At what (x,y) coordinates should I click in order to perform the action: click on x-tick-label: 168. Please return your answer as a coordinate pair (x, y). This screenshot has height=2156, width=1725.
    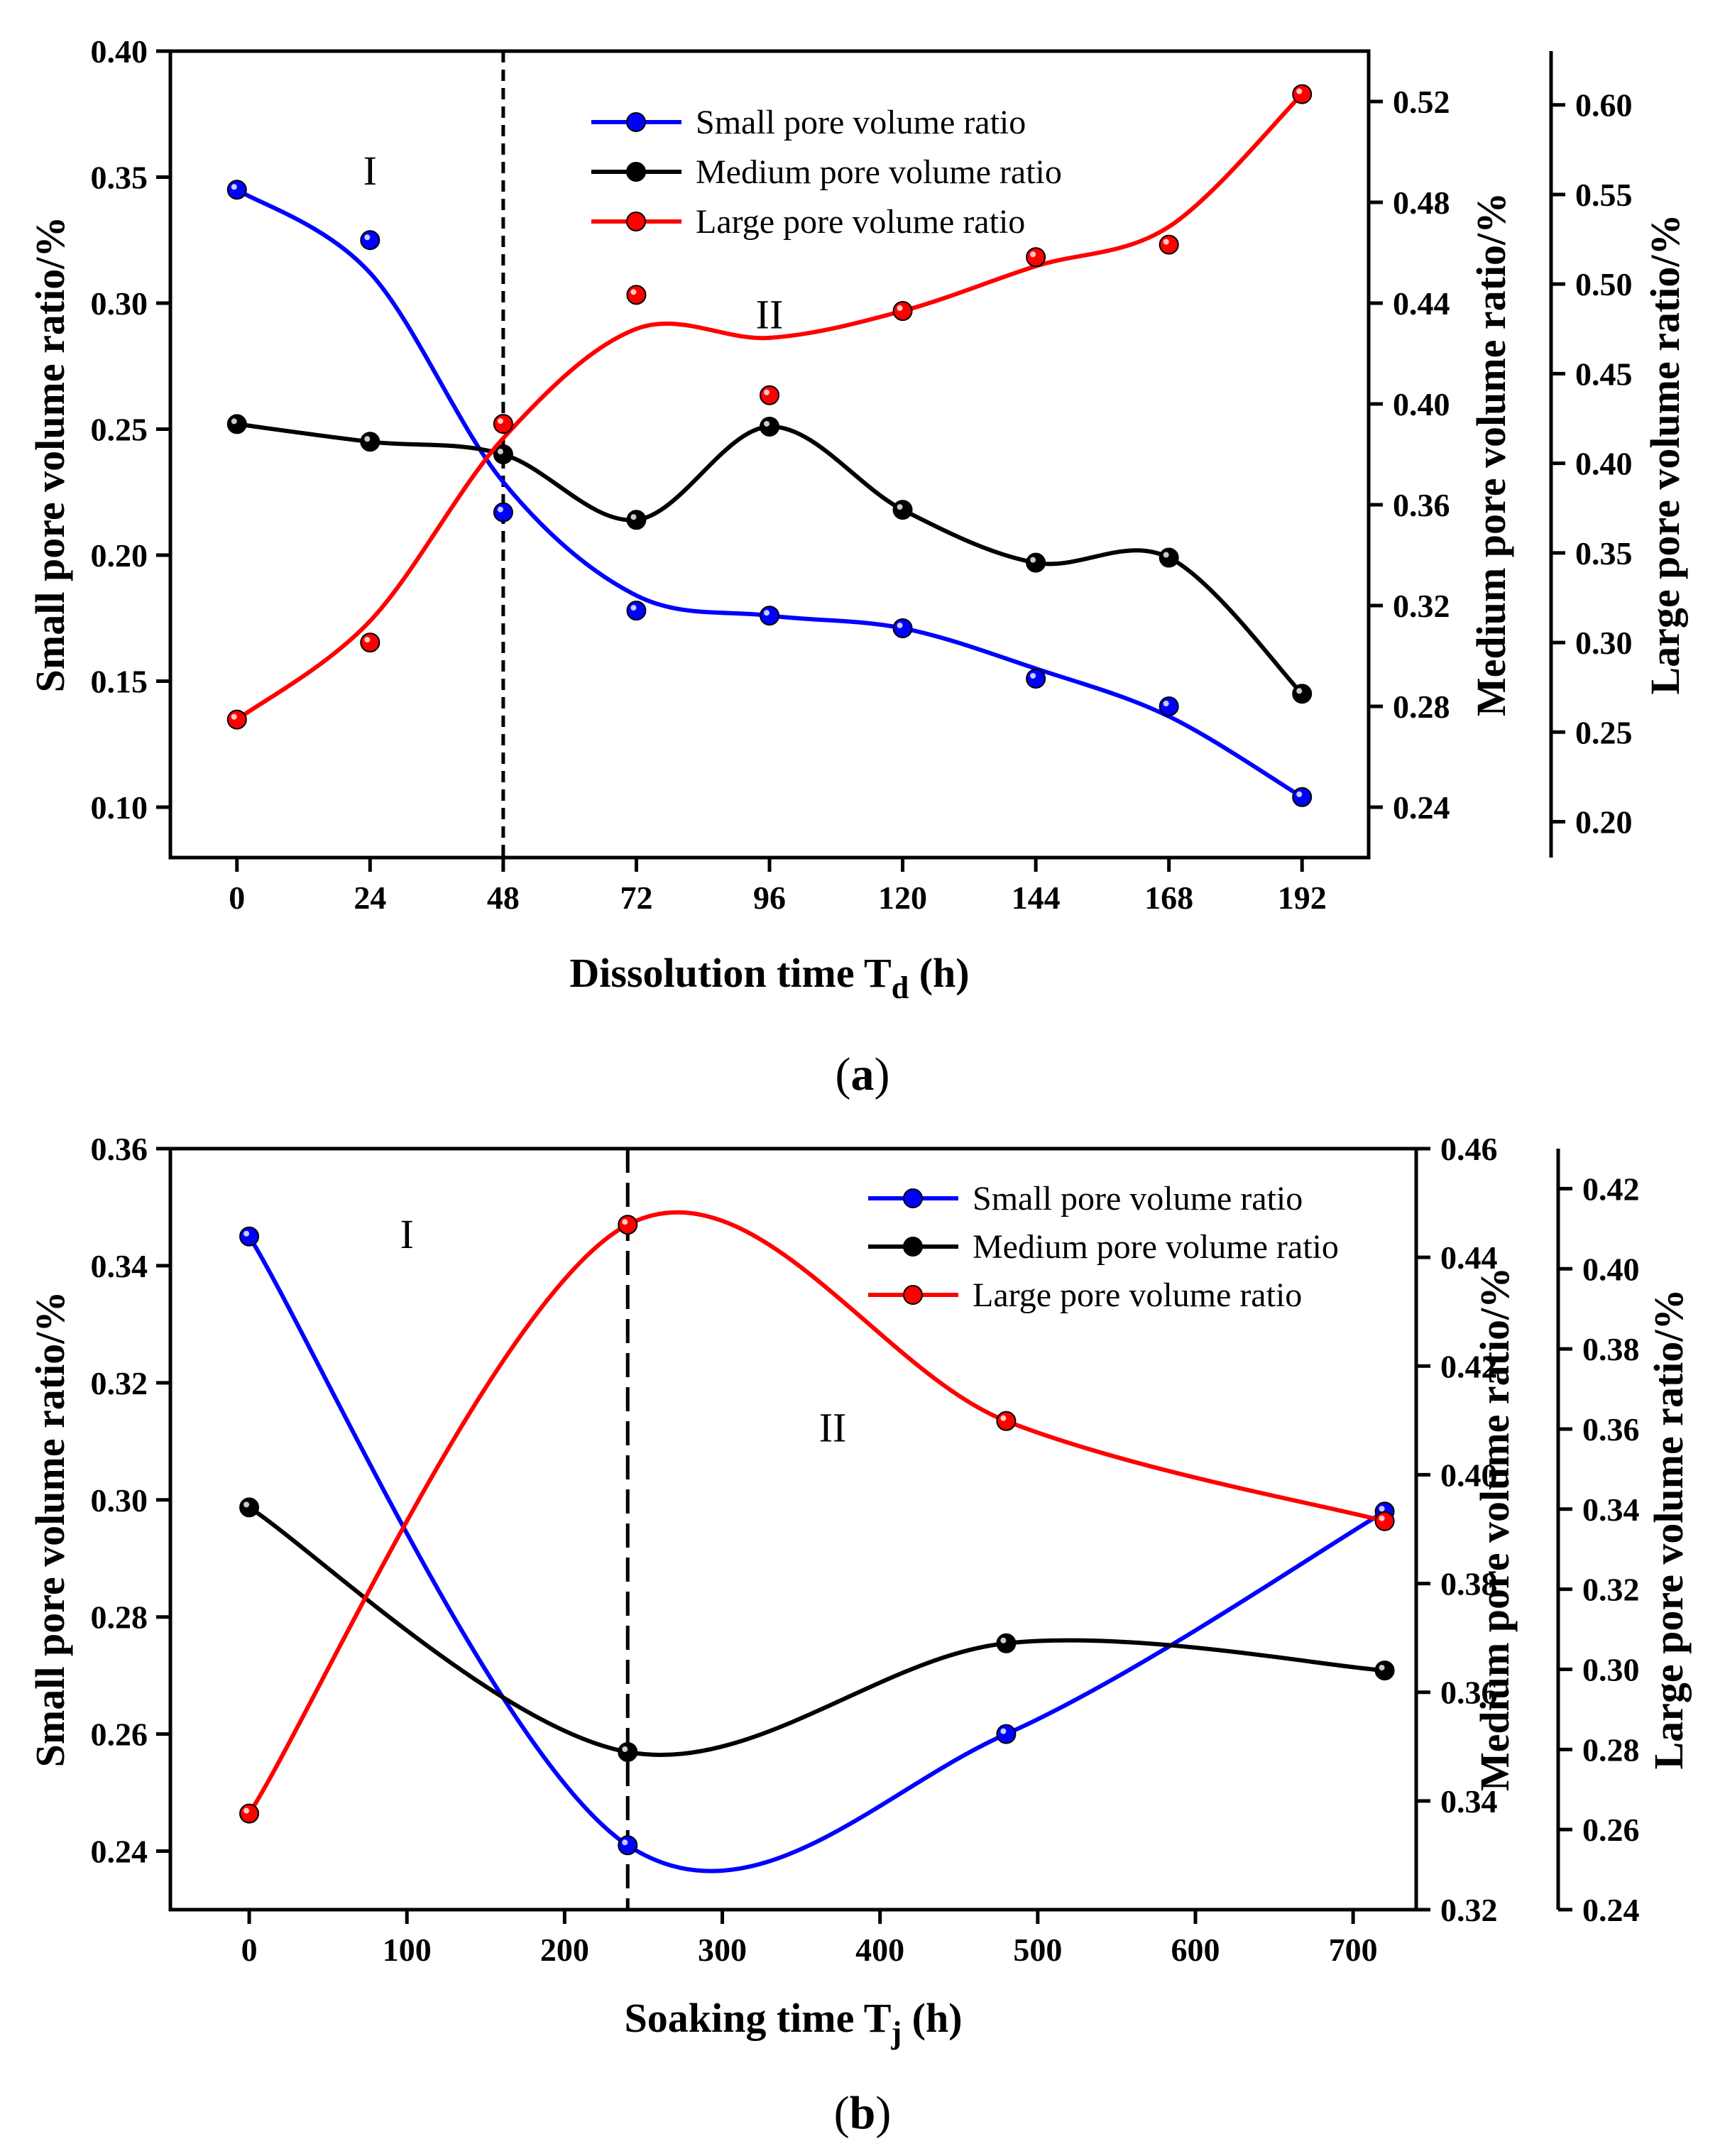
    Looking at the image, I should click on (1168, 898).